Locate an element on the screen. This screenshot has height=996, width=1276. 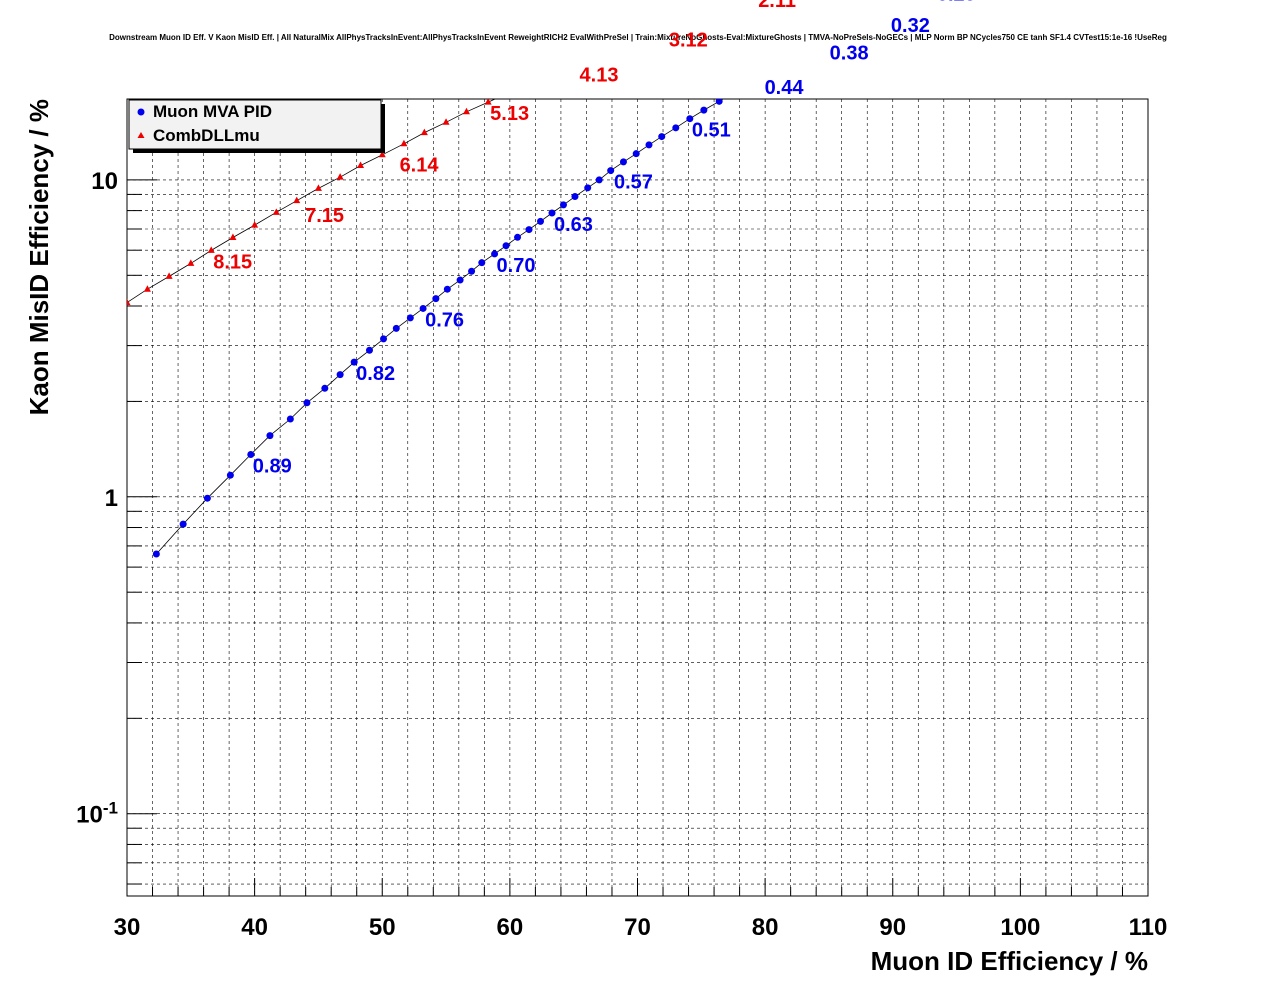
point-label: 0.63 is located at coordinates (573, 225).